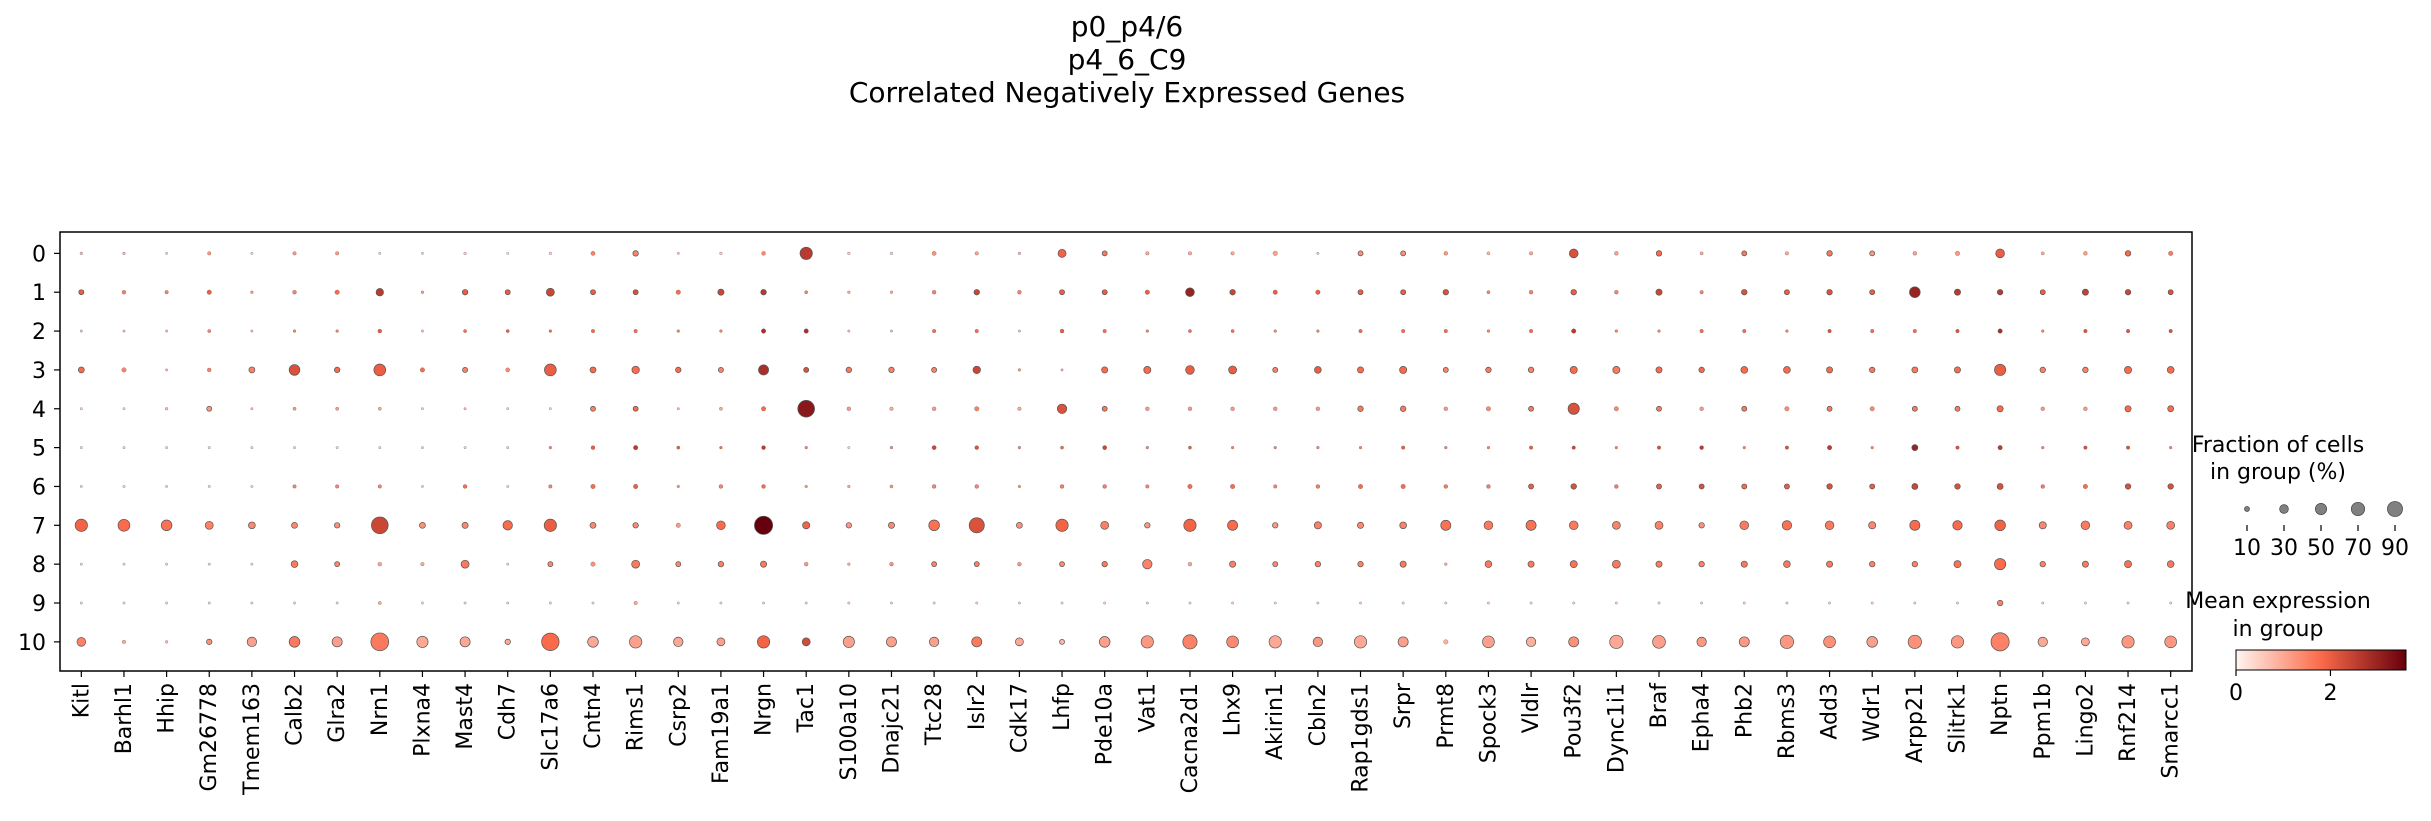 The height and width of the screenshot is (821, 2431). Describe the element at coordinates (209, 737) in the screenshot. I see `x-tick-label: Gm26778` at that location.